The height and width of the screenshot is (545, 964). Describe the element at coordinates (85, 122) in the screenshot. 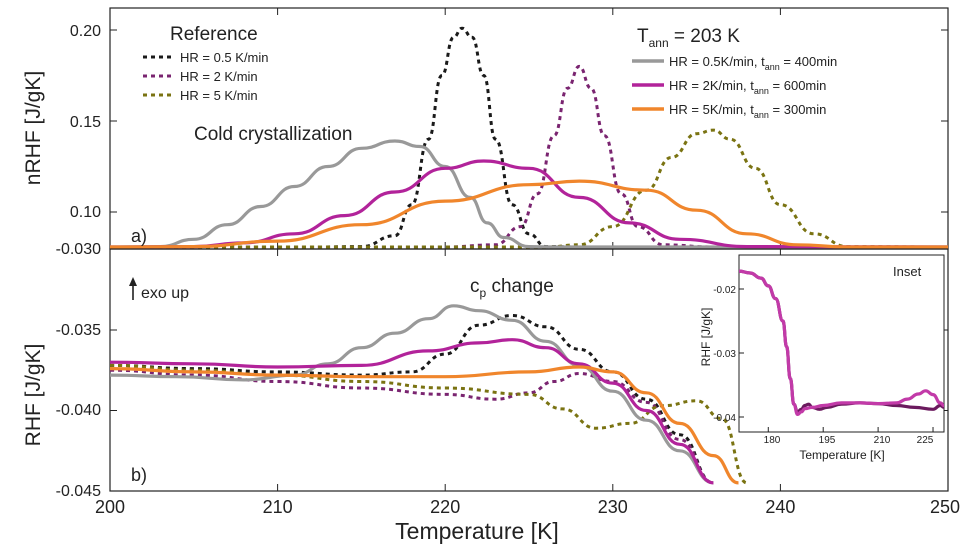

I see `top-ytick-label: 0.15` at that location.